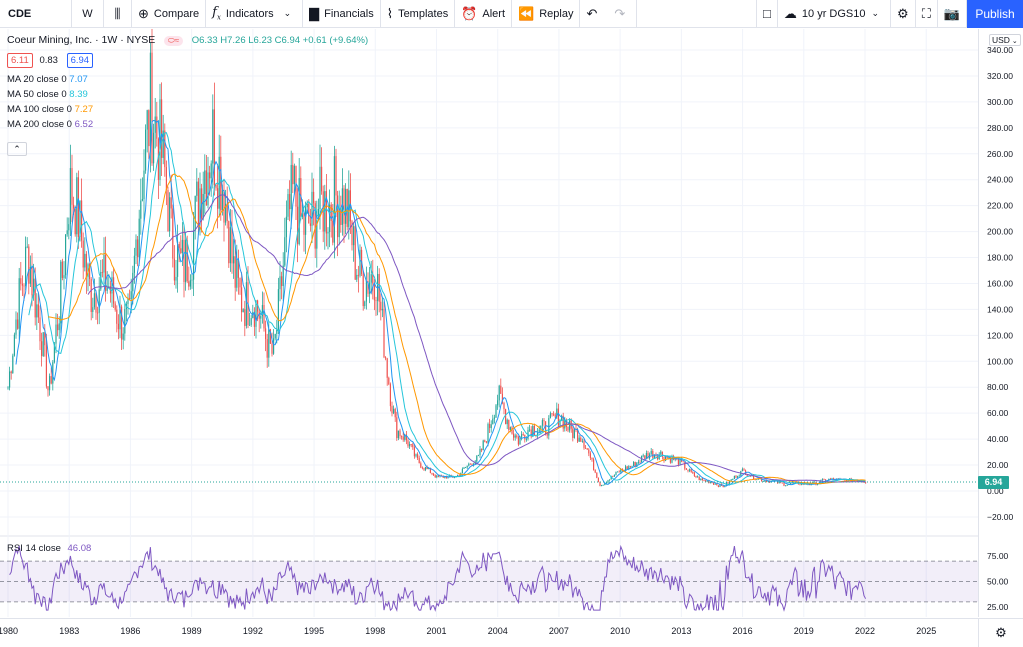  Describe the element at coordinates (526, 13) in the screenshot. I see `rewind-icon: ⏪` at that location.